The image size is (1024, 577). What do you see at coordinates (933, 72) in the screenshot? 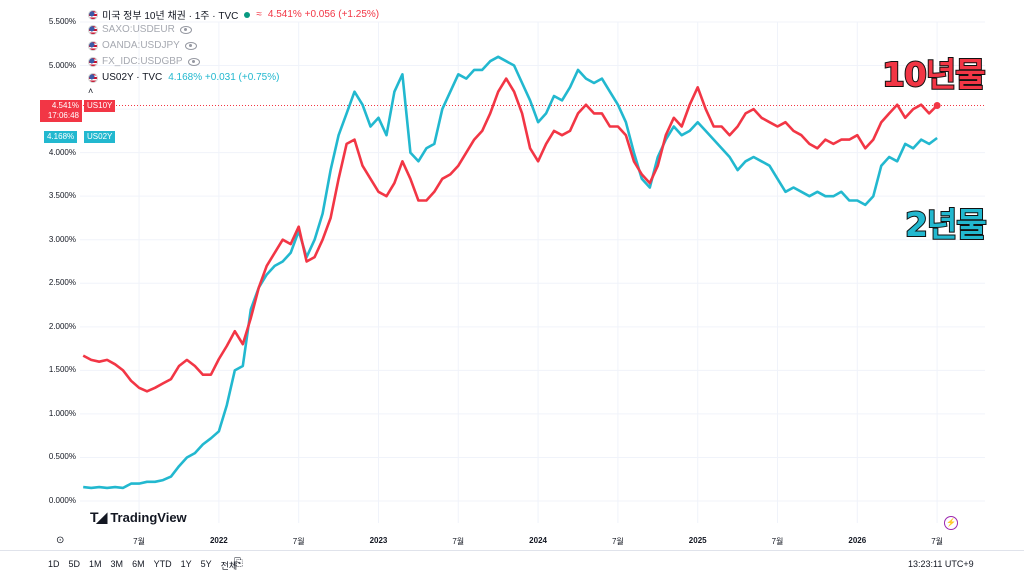
I see `label-10y: 10년물` at bounding box center [933, 72].